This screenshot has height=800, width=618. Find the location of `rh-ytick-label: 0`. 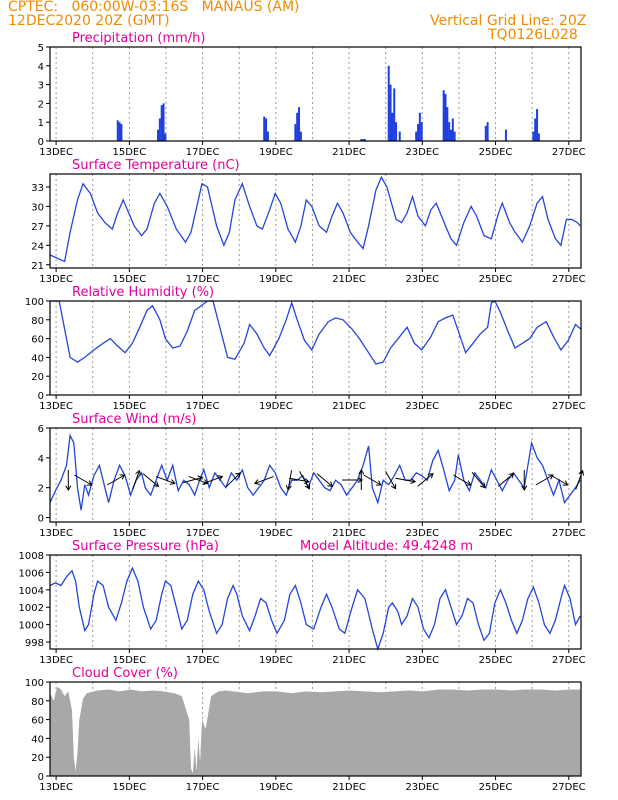

rh-ytick-label: 0 is located at coordinates (41, 396).